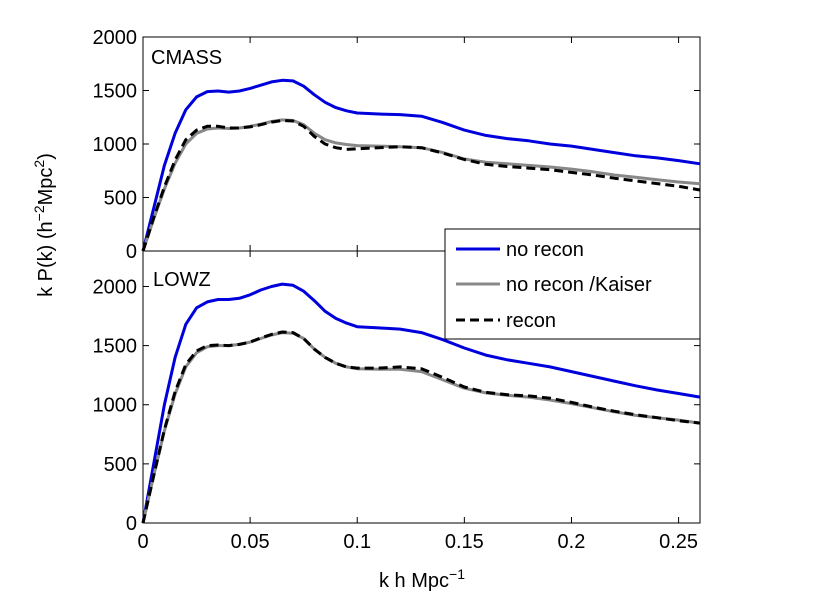  Describe the element at coordinates (357, 542) in the screenshot. I see `x-tick-label: 0.1` at that location.